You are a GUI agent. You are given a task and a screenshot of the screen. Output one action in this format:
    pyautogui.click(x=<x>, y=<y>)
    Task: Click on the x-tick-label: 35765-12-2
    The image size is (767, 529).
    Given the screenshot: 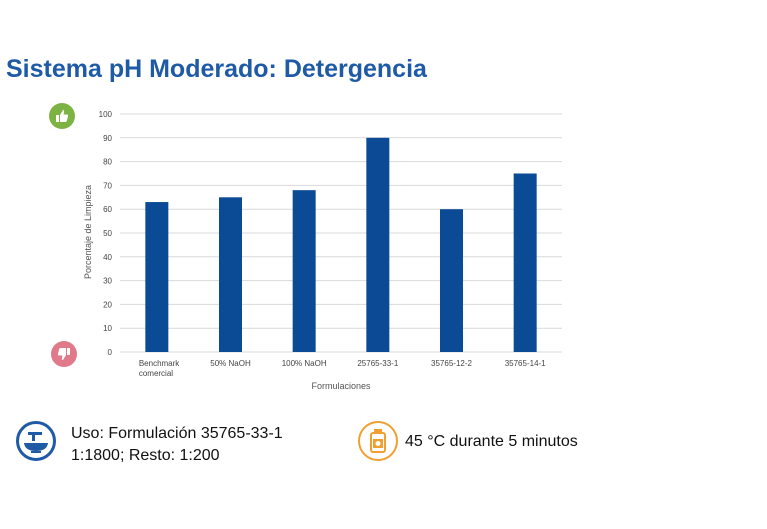 What is the action you would take?
    pyautogui.click(x=451, y=363)
    